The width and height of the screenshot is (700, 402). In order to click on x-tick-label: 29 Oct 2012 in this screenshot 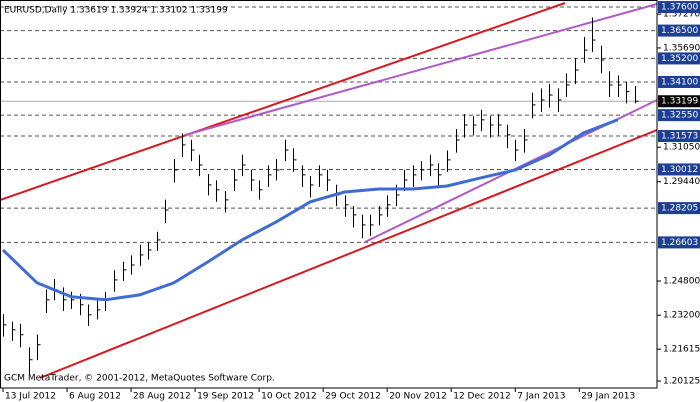, I will do `click(353, 397)`.